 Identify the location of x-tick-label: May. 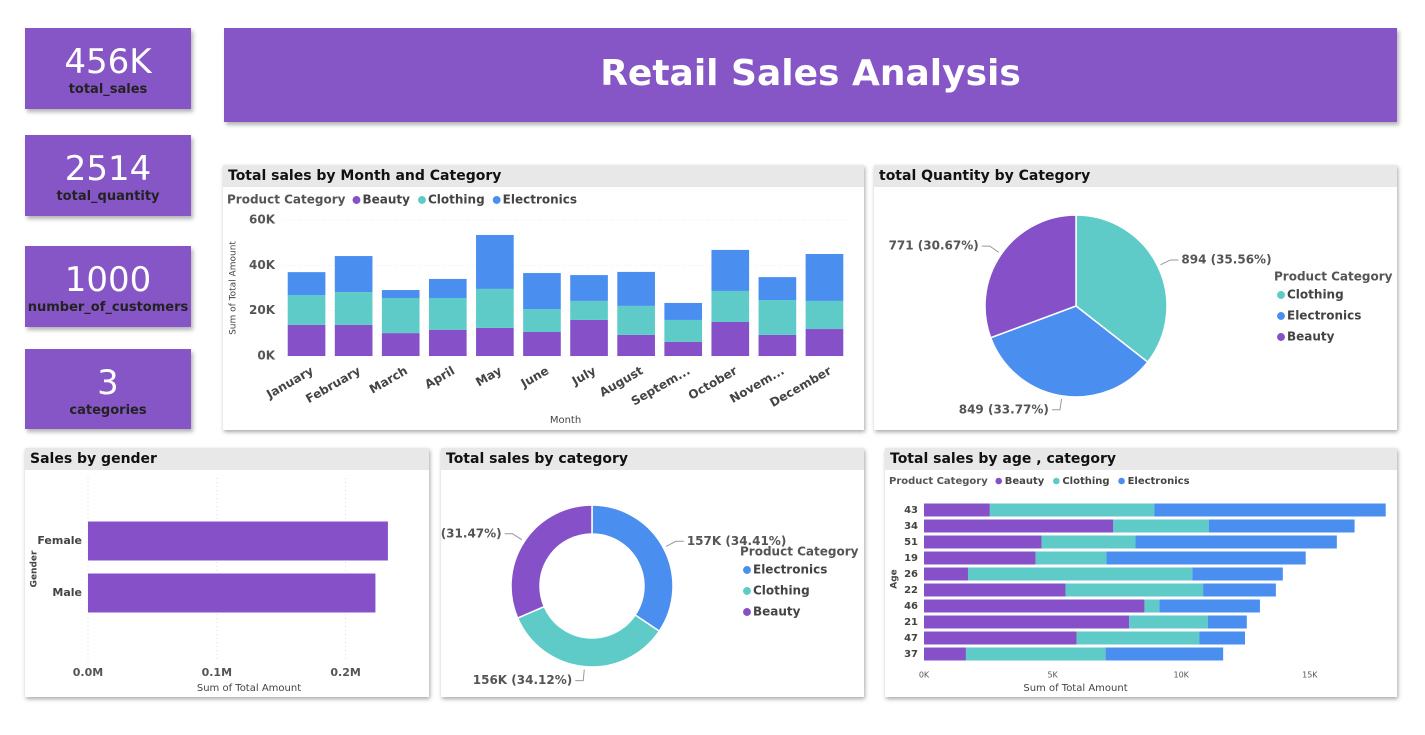
(488, 376).